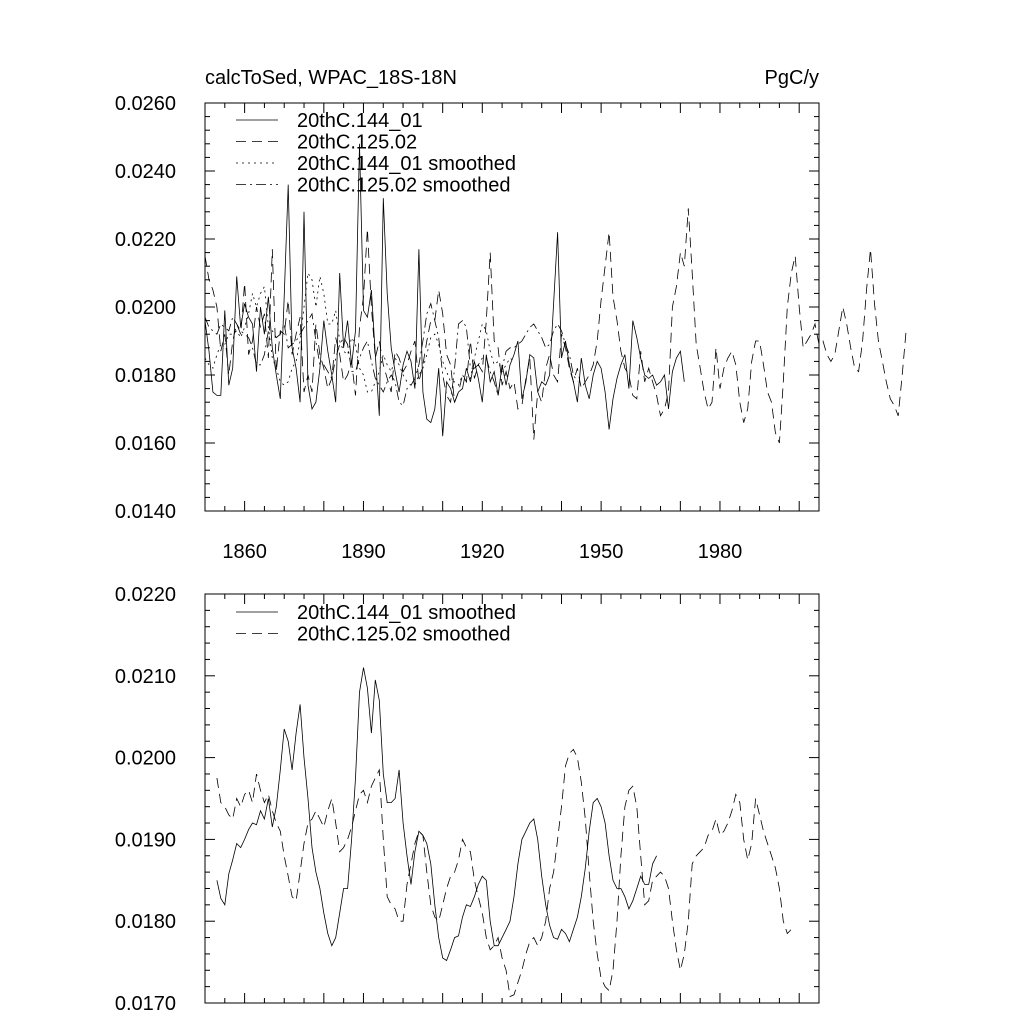  I want to click on top-title-left: calcToSed, WPAC_18S-18N, so click(331, 78).